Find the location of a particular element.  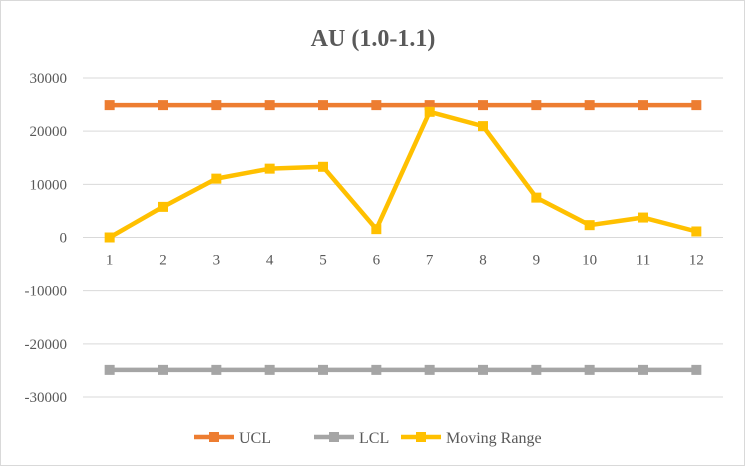

y-tick-label: 20000 is located at coordinates (49, 132).